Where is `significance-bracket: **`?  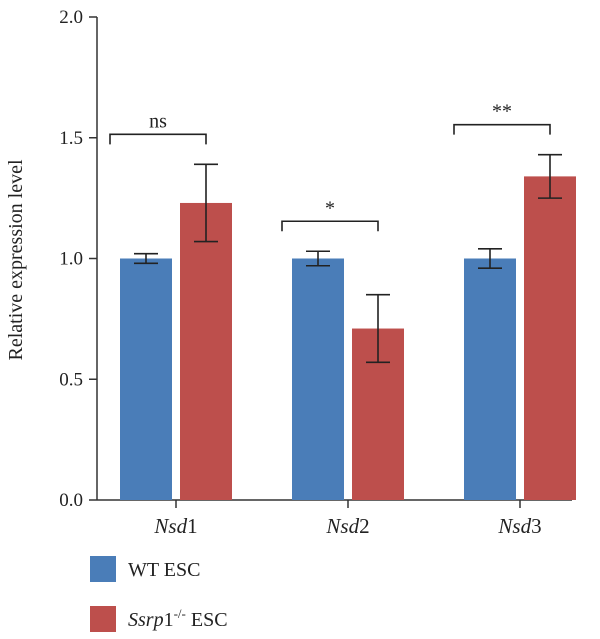
significance-bracket: ** is located at coordinates (502, 118).